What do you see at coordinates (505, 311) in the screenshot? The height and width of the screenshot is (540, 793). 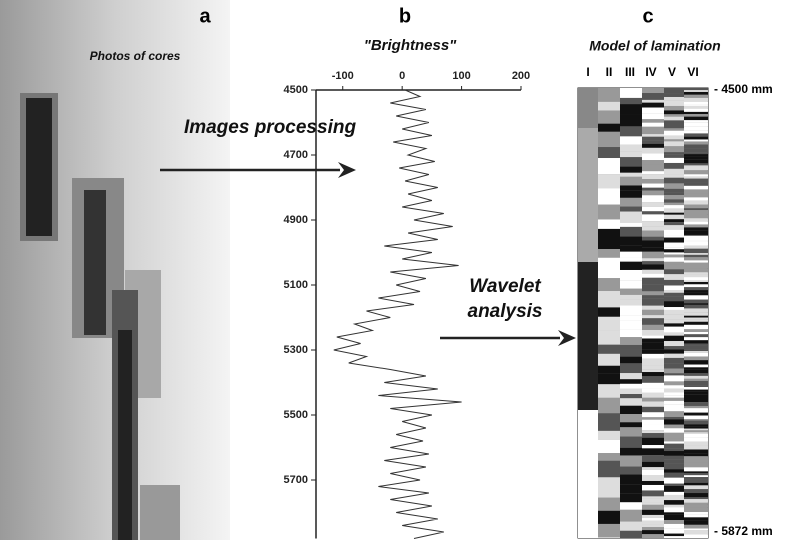 I see `annotation: analysis` at bounding box center [505, 311].